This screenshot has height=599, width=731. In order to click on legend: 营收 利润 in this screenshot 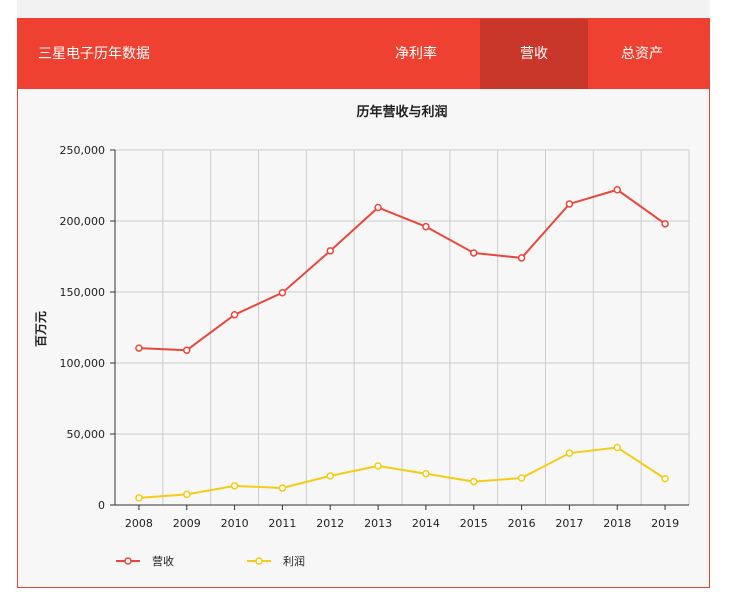, I will do `click(210, 561)`.